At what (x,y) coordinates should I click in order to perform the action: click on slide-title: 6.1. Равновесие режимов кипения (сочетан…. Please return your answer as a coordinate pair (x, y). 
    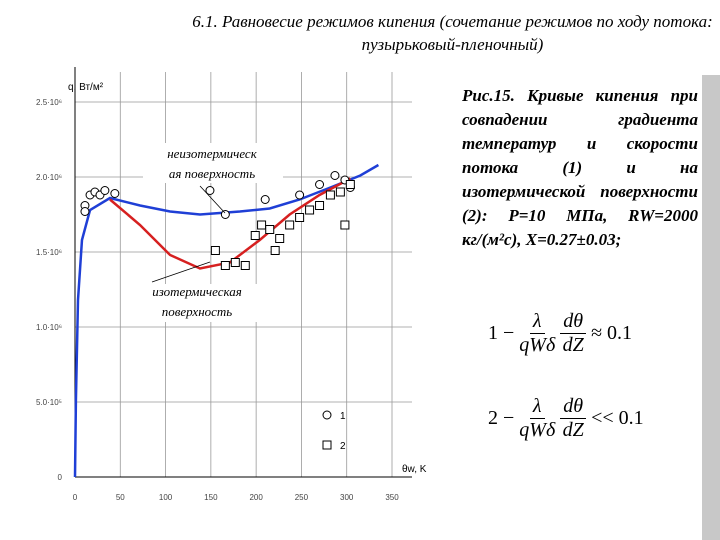
    Looking at the image, I should click on (452, 33).